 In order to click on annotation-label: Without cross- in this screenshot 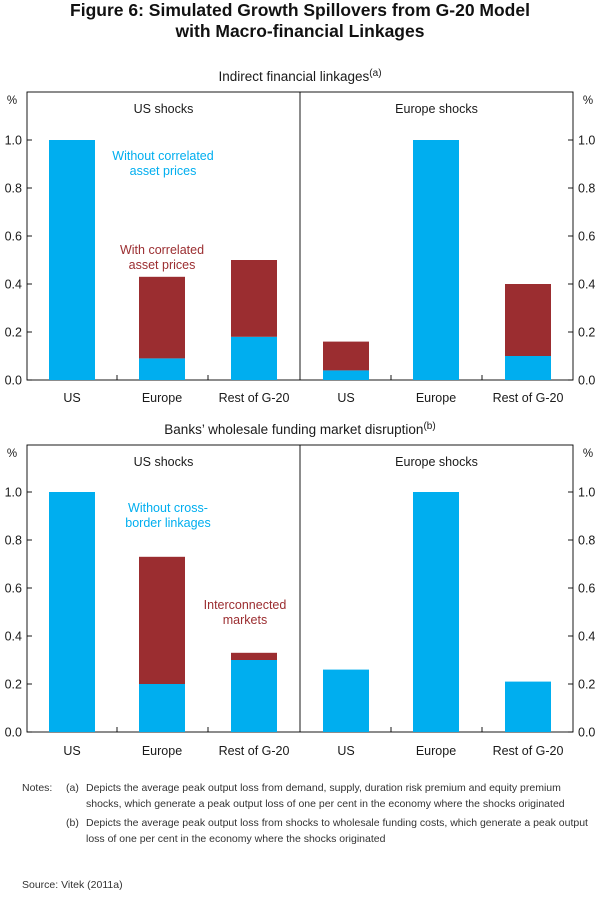, I will do `click(168, 508)`.